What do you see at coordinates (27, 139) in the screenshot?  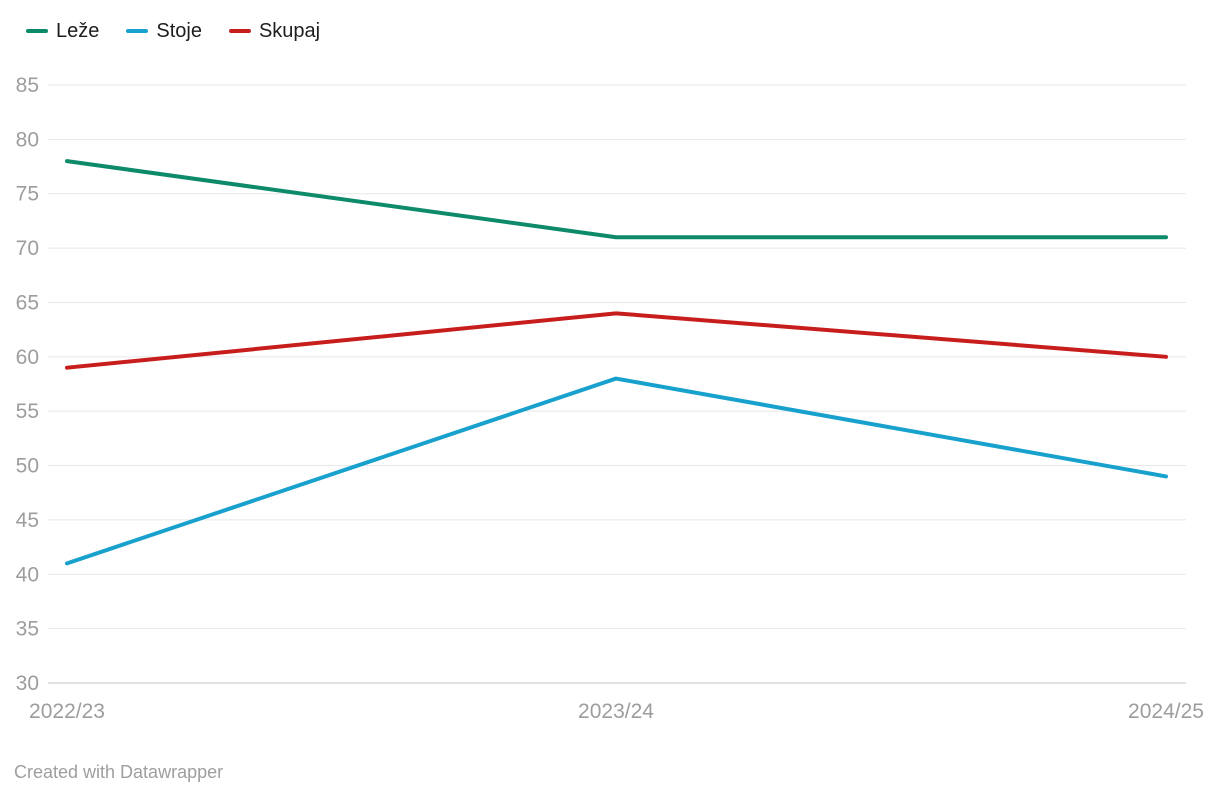 I see `y-tick-label-80: 80` at bounding box center [27, 139].